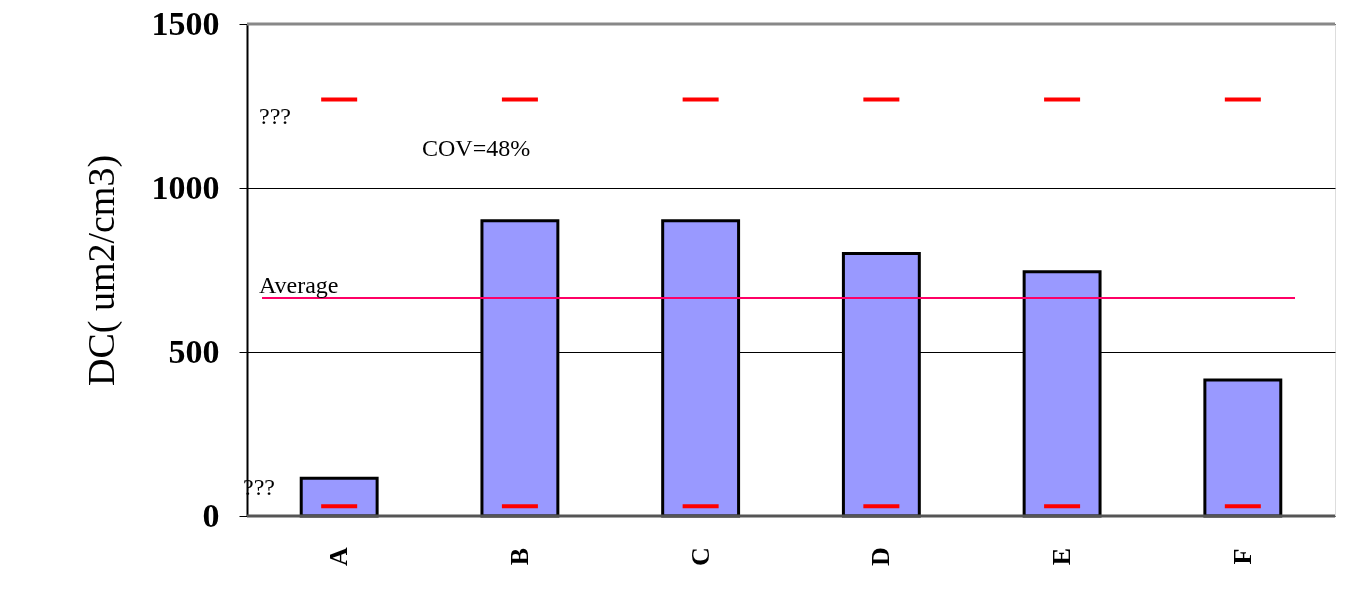  What do you see at coordinates (299, 284) in the screenshot?
I see `ref-line-label: Average` at bounding box center [299, 284].